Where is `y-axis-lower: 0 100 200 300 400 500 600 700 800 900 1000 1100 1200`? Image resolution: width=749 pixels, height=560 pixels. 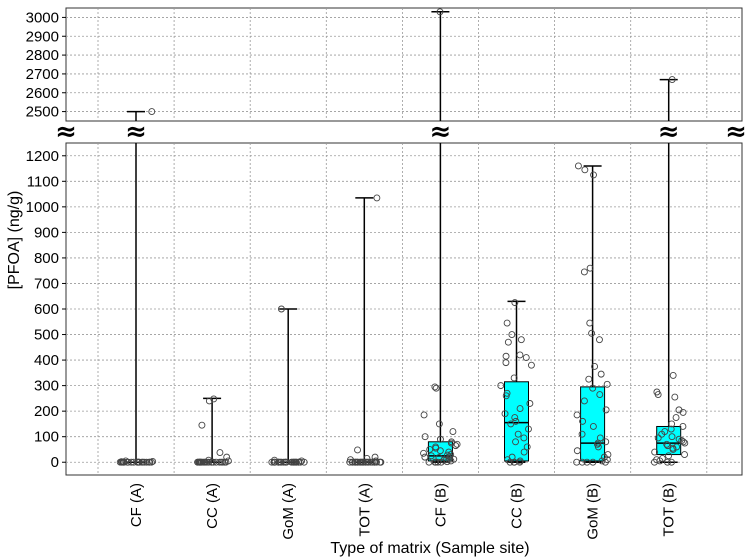
y-axis-lower: 0 100 200 300 400 500 600 700 800 900 1000 1100 1200 is located at coordinates (46, 309).